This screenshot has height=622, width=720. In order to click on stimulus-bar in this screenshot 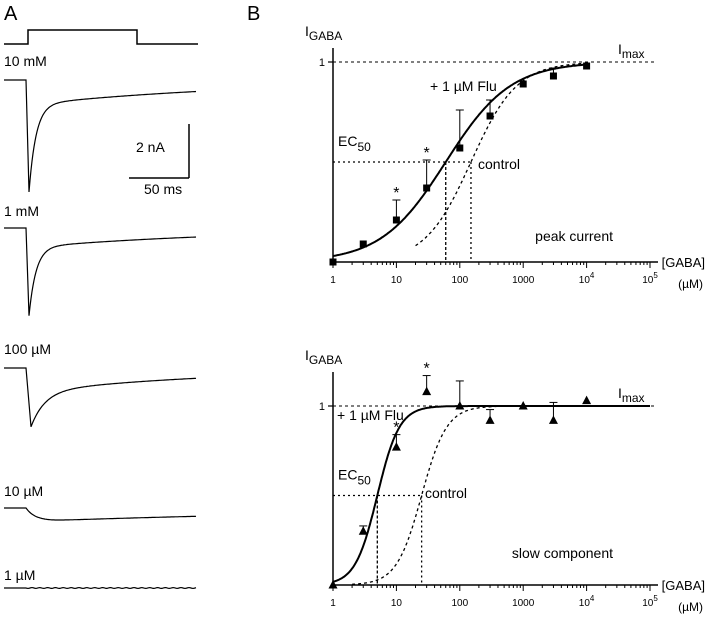, I will do `click(101, 37)`.